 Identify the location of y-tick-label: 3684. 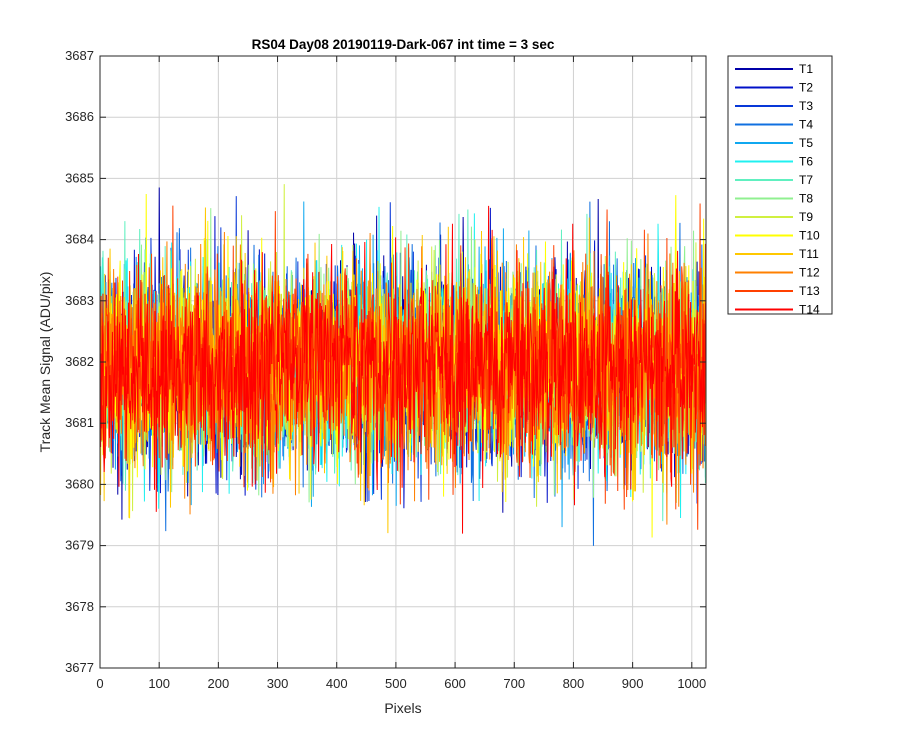
(79, 239).